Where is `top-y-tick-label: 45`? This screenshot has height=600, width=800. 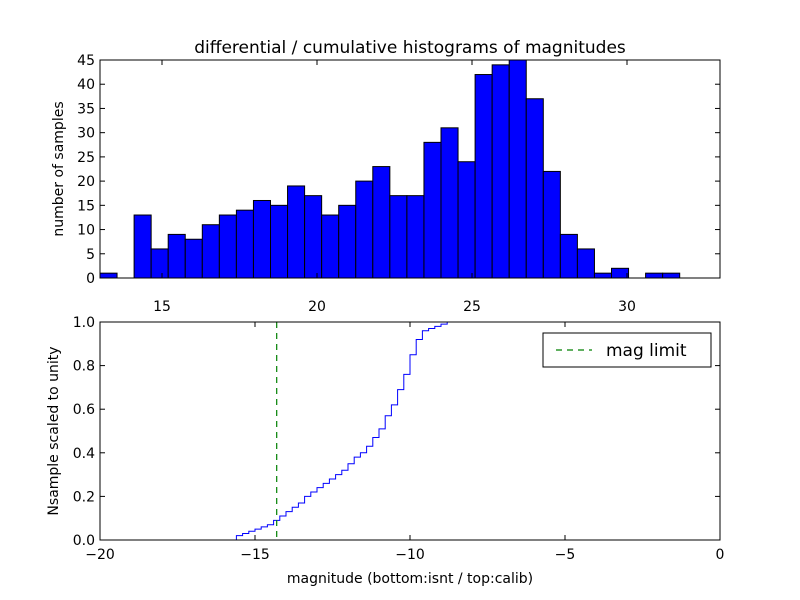
top-y-tick-label: 45 is located at coordinates (86, 61).